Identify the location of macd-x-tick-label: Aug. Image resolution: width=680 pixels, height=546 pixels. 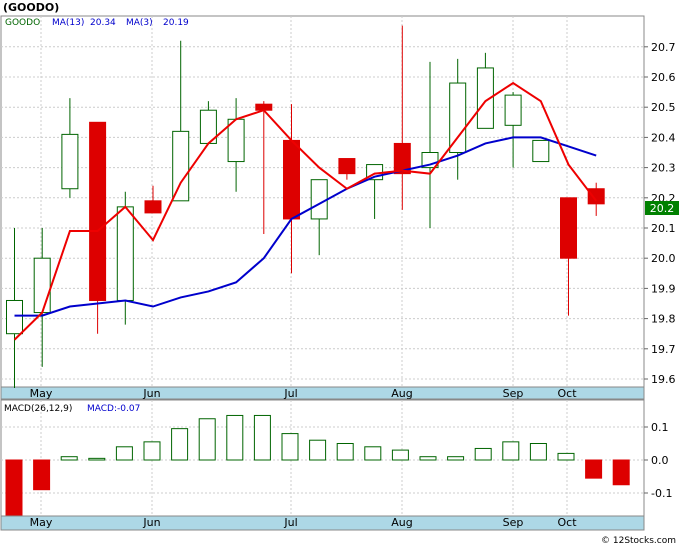
(401, 522).